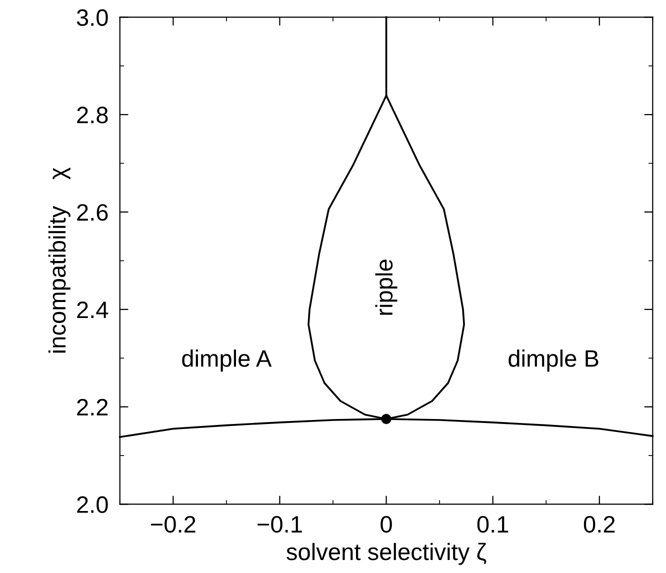 Image resolution: width=666 pixels, height=573 pixels. I want to click on x-tick-label: 0.2, so click(599, 524).